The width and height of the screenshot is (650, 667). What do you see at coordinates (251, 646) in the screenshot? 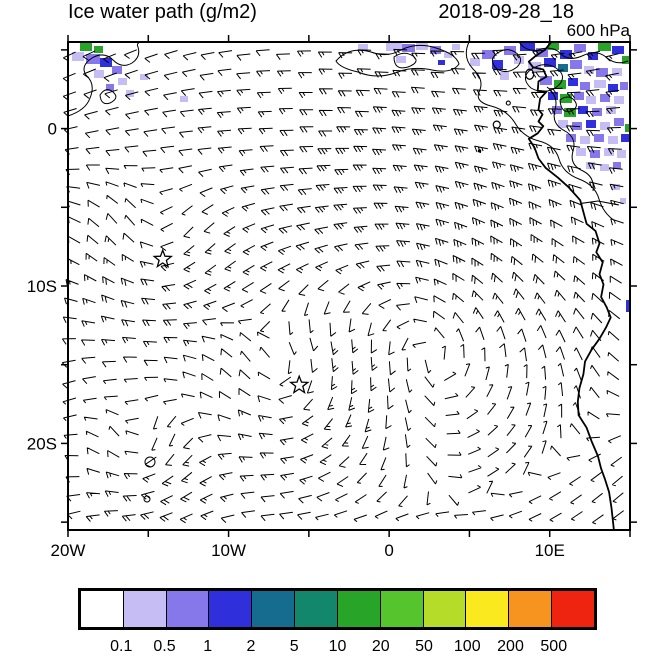
I see `colorbar-tick-label: 2` at bounding box center [251, 646].